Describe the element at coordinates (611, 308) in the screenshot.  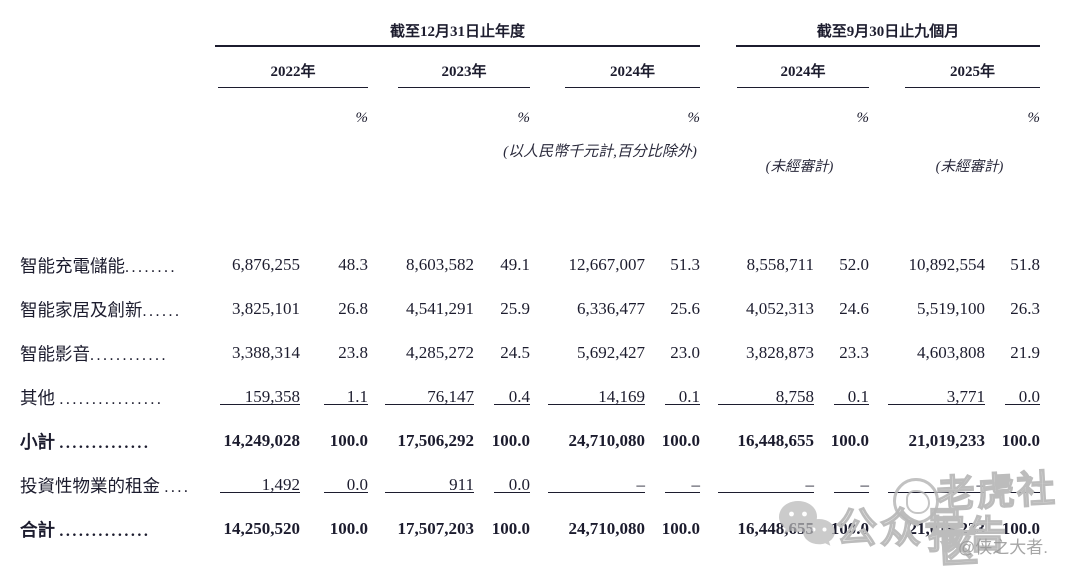
I see `value-cell: 6,336,477` at that location.